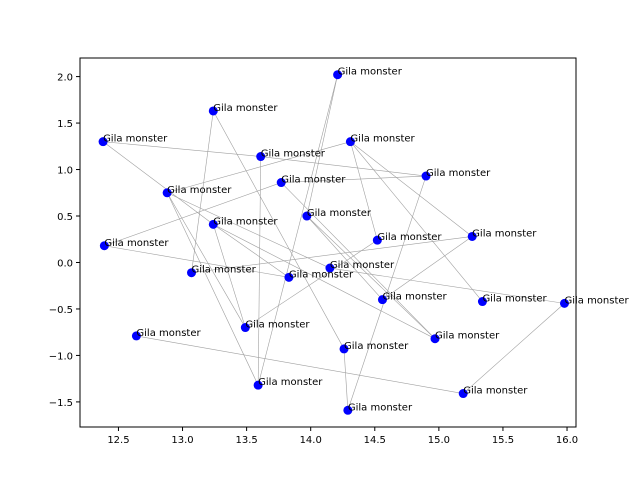 The width and height of the screenshot is (640, 480). What do you see at coordinates (61, 403) in the screenshot?
I see `y-tick-label: −1.5` at bounding box center [61, 403].